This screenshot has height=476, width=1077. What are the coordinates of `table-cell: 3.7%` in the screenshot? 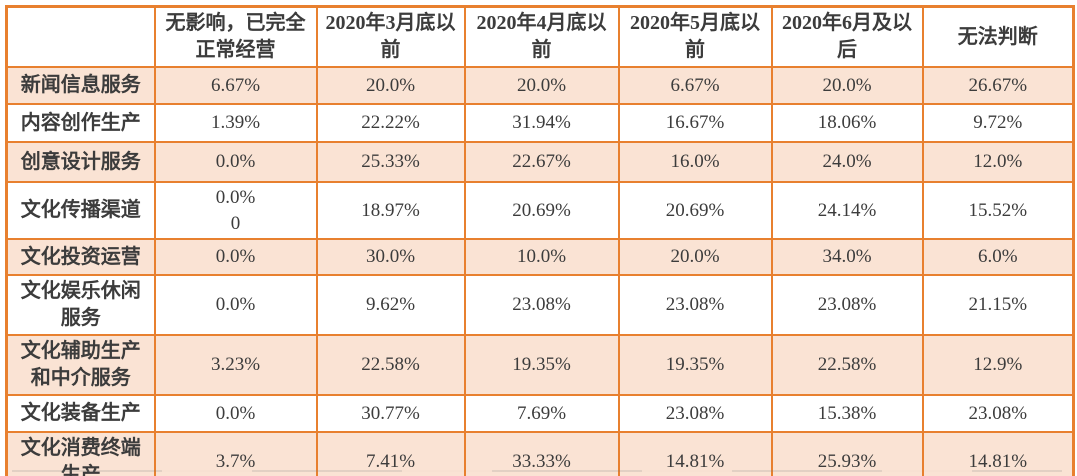 It's located at (235, 453).